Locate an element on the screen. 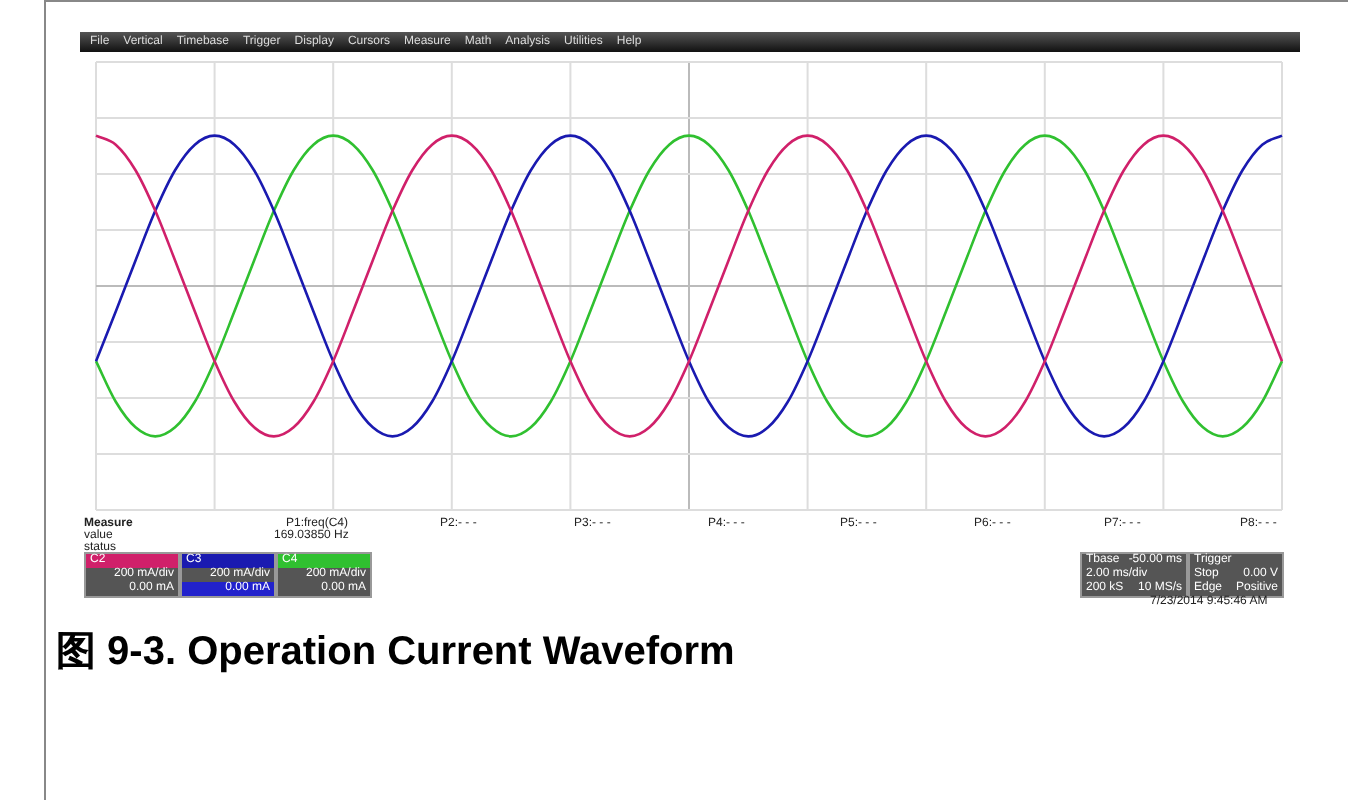 The width and height of the screenshot is (1348, 800). text: 图 9-3. Operation Current Waveform is located at coordinates (395, 653).